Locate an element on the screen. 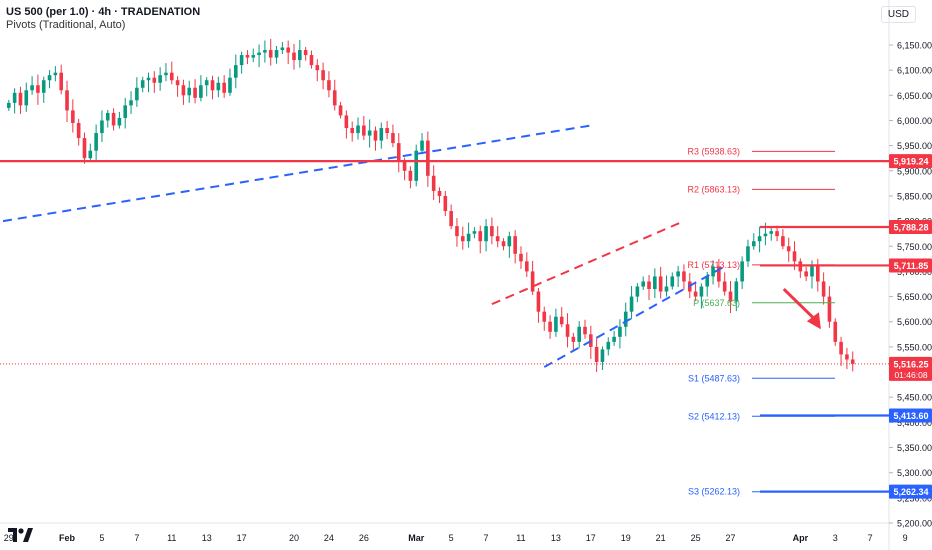 This screenshot has width=932, height=550. price-axis is located at coordinates (910, 275).